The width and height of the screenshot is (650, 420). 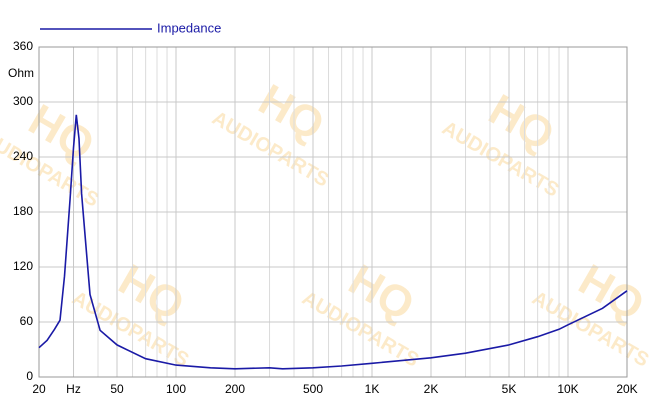 I want to click on y-tick-label: 120, so click(x=23, y=266).